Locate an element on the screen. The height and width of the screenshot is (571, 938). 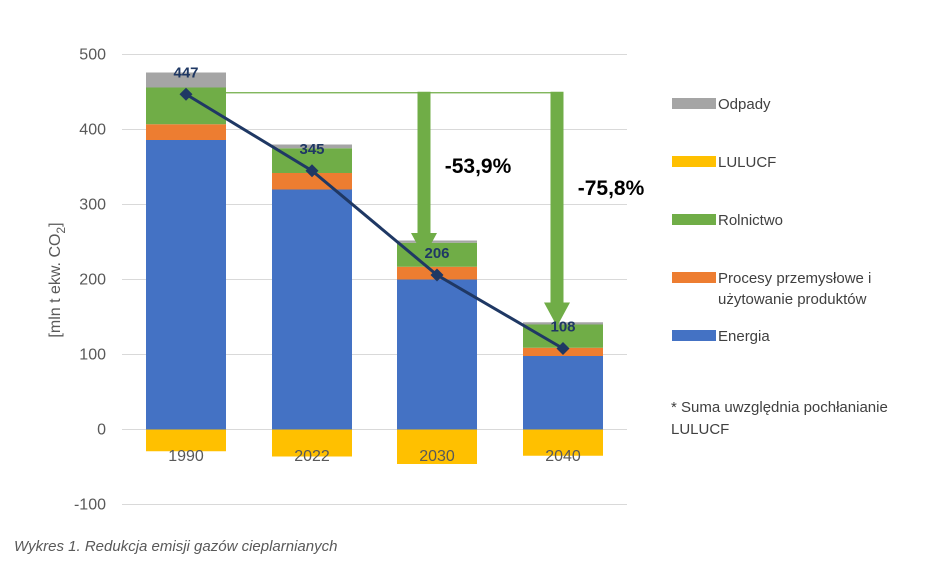
legend-item-energia: Energia is located at coordinates (721, 336).